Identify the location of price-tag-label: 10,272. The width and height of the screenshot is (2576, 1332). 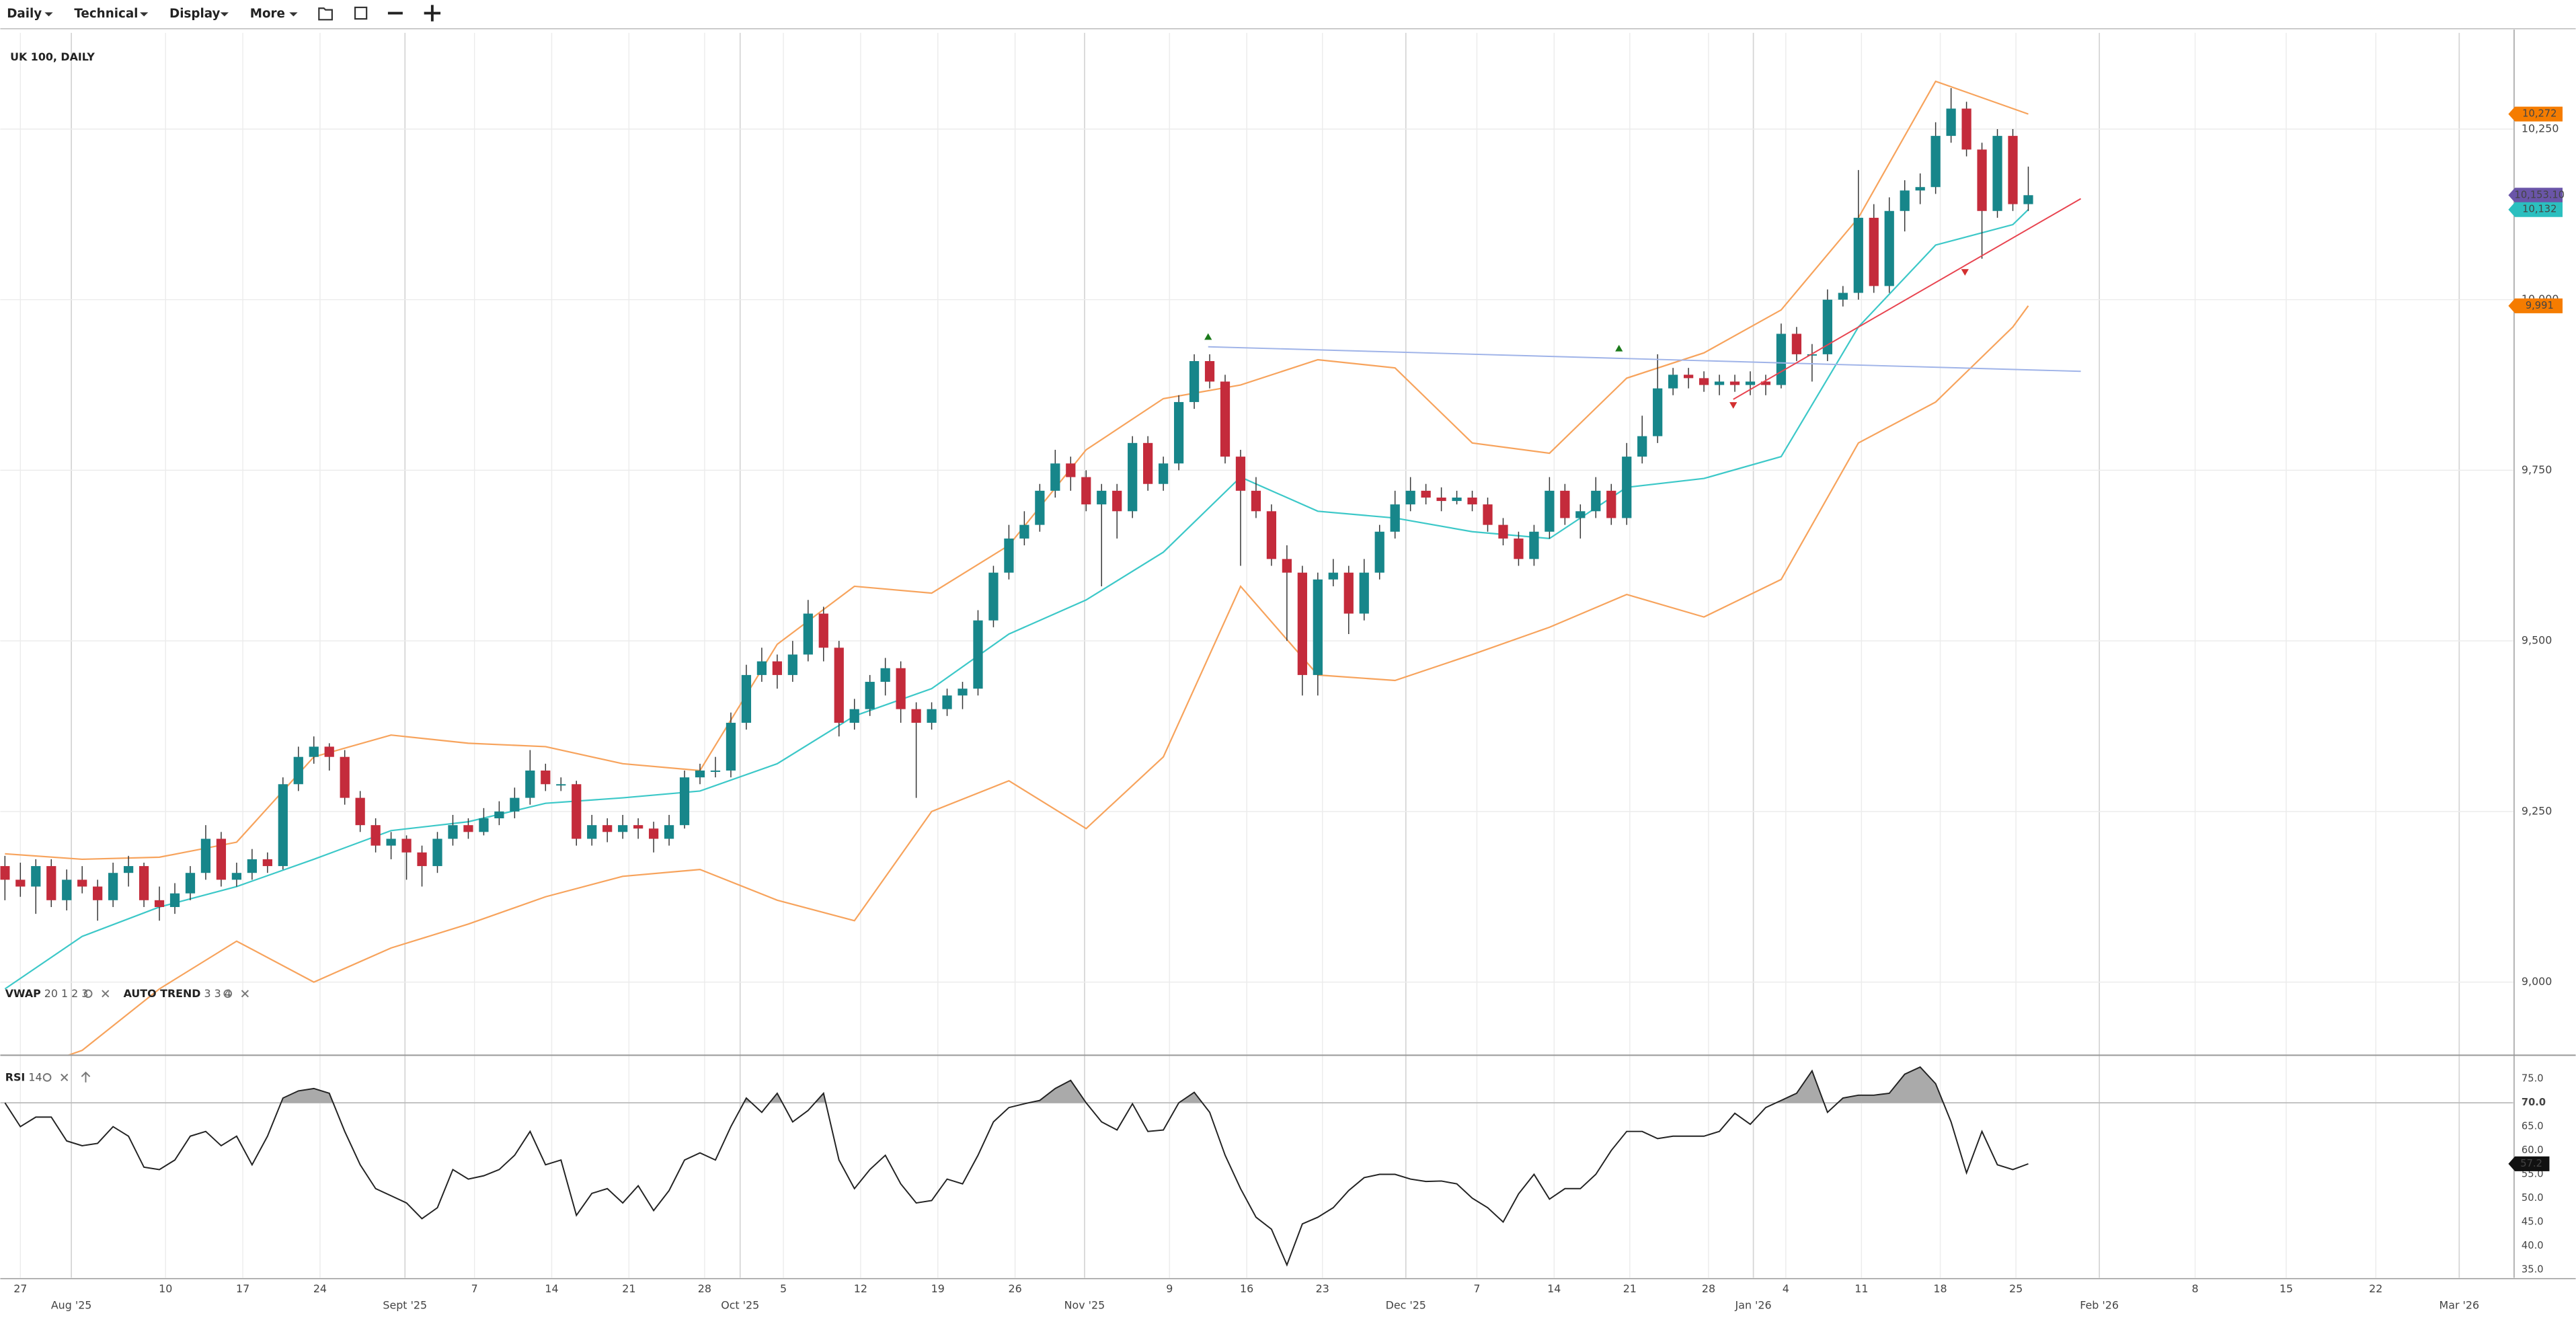
(2539, 114).